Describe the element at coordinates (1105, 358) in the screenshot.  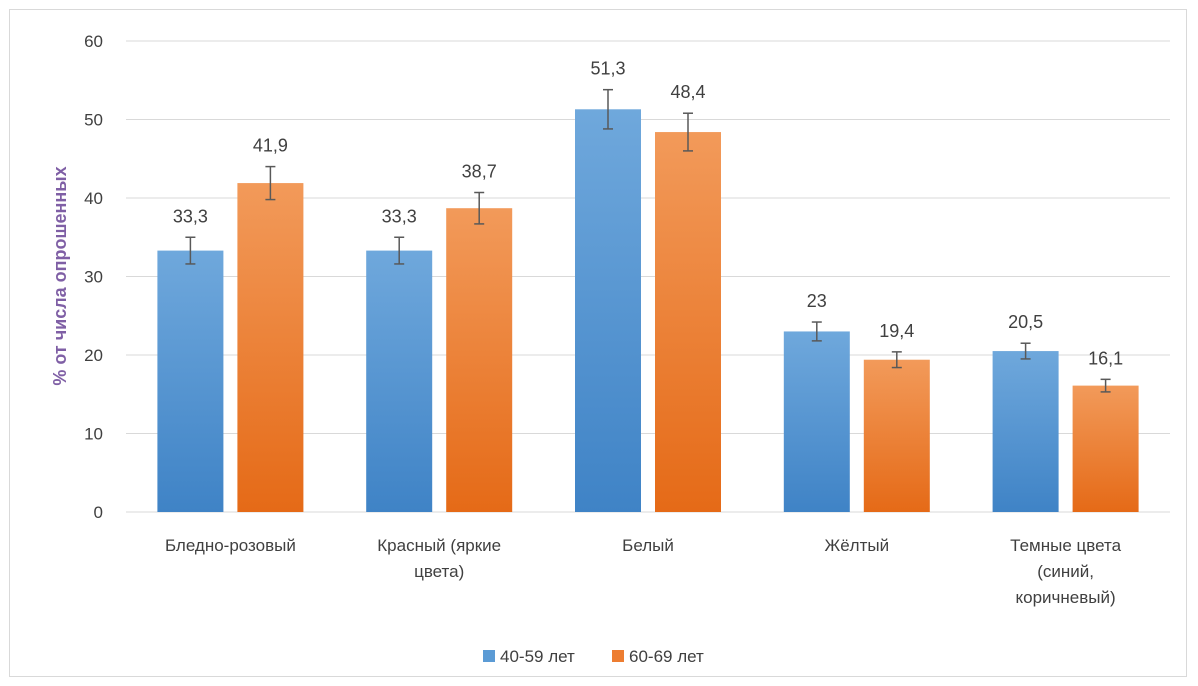
I see `data-label: 16,1` at that location.